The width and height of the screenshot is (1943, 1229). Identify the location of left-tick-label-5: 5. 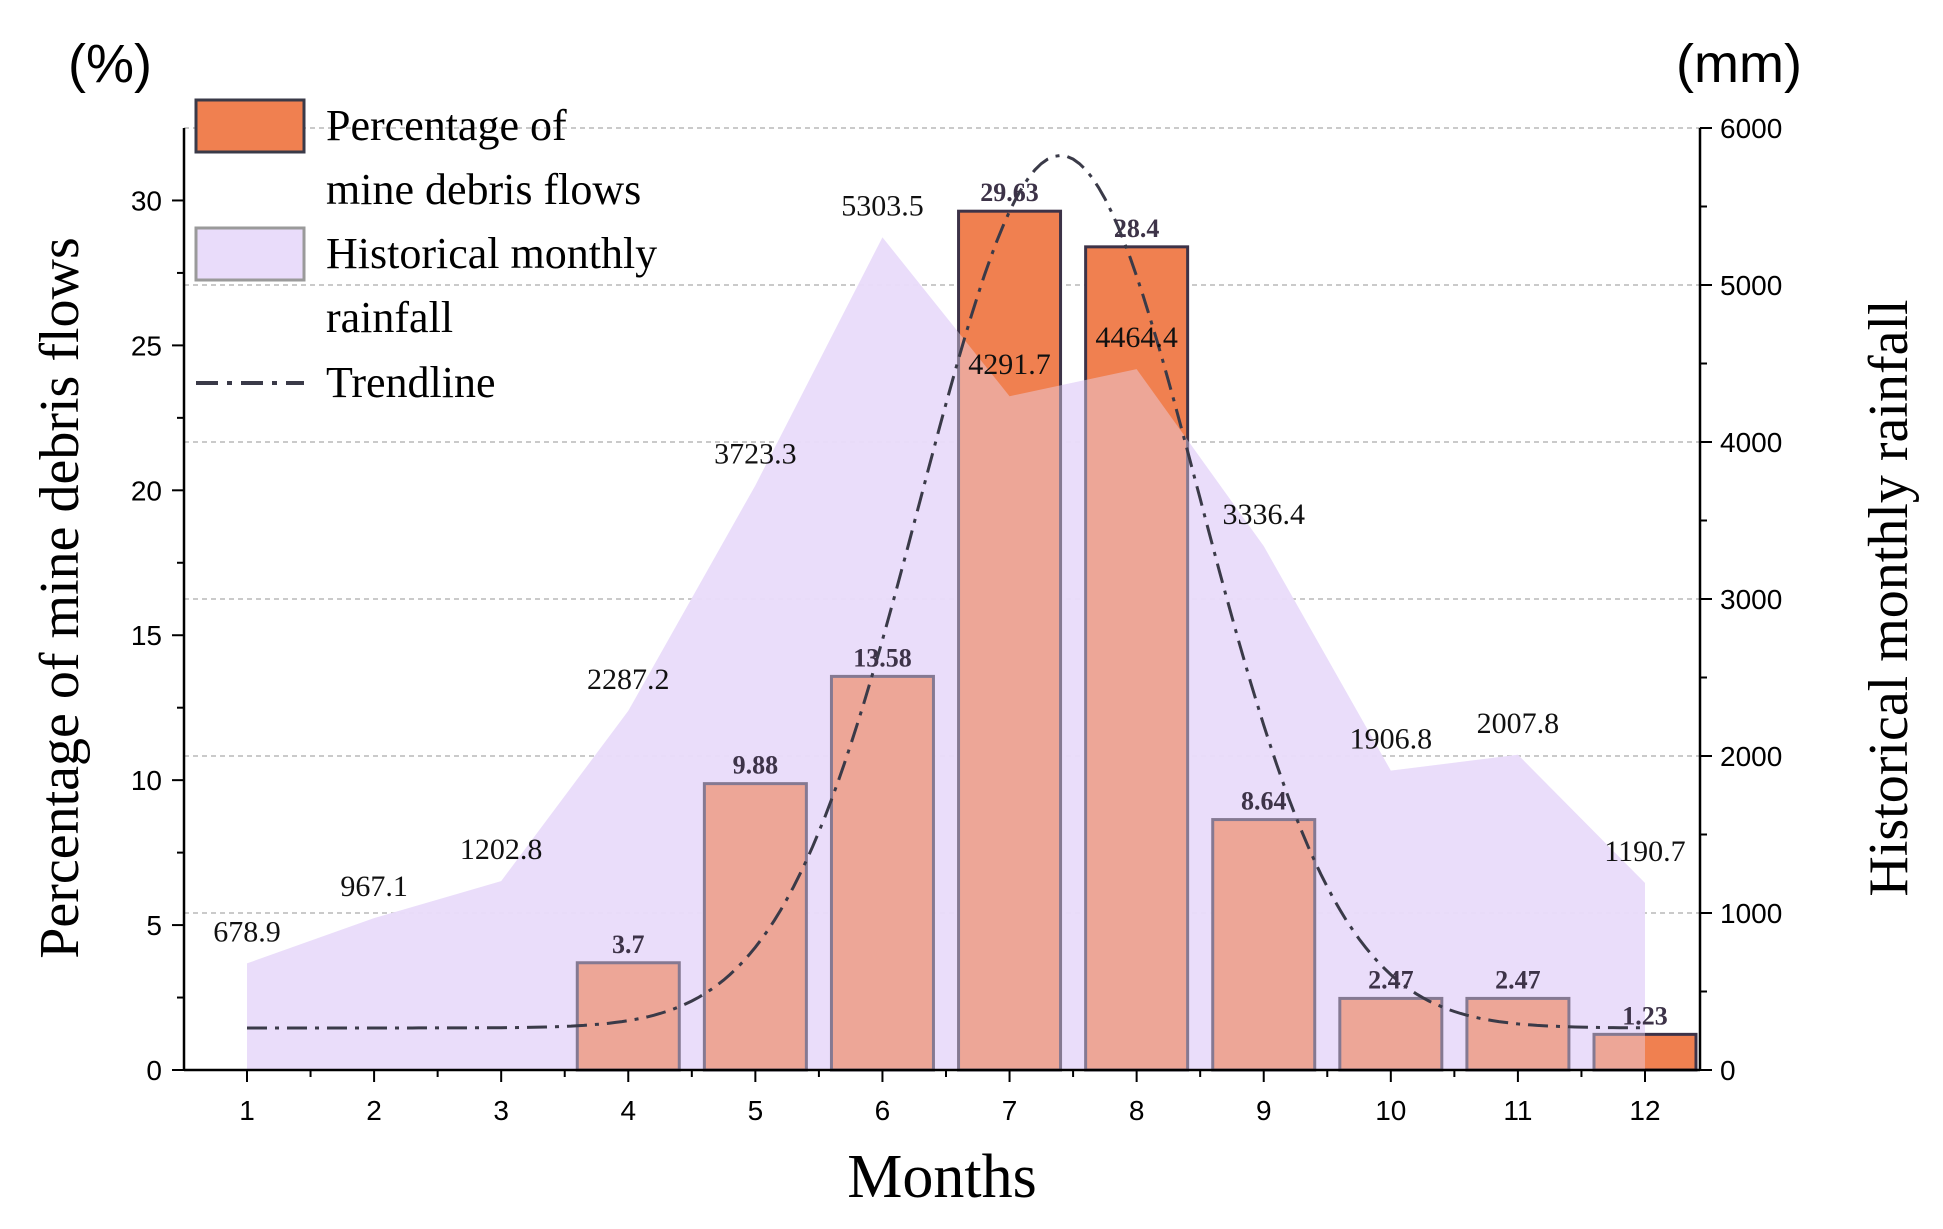
(154, 925).